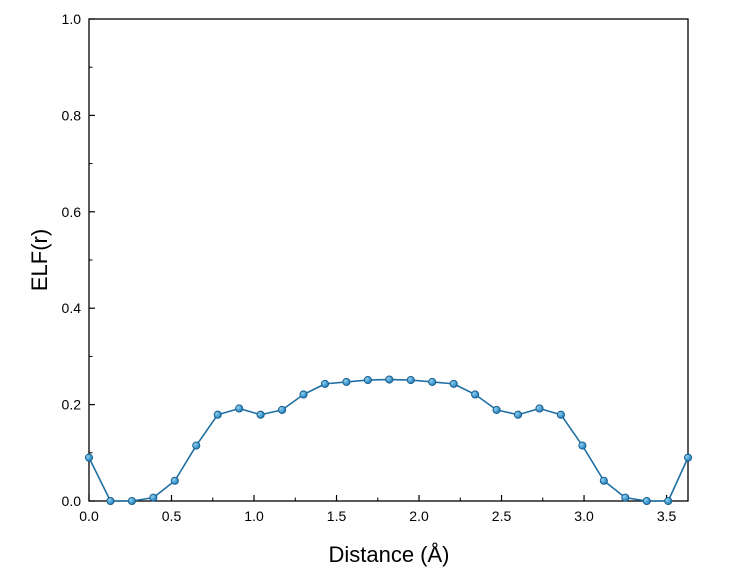 This screenshot has height=585, width=734. Describe the element at coordinates (72, 115) in the screenshot. I see `y-tick-label: 0.8` at that location.